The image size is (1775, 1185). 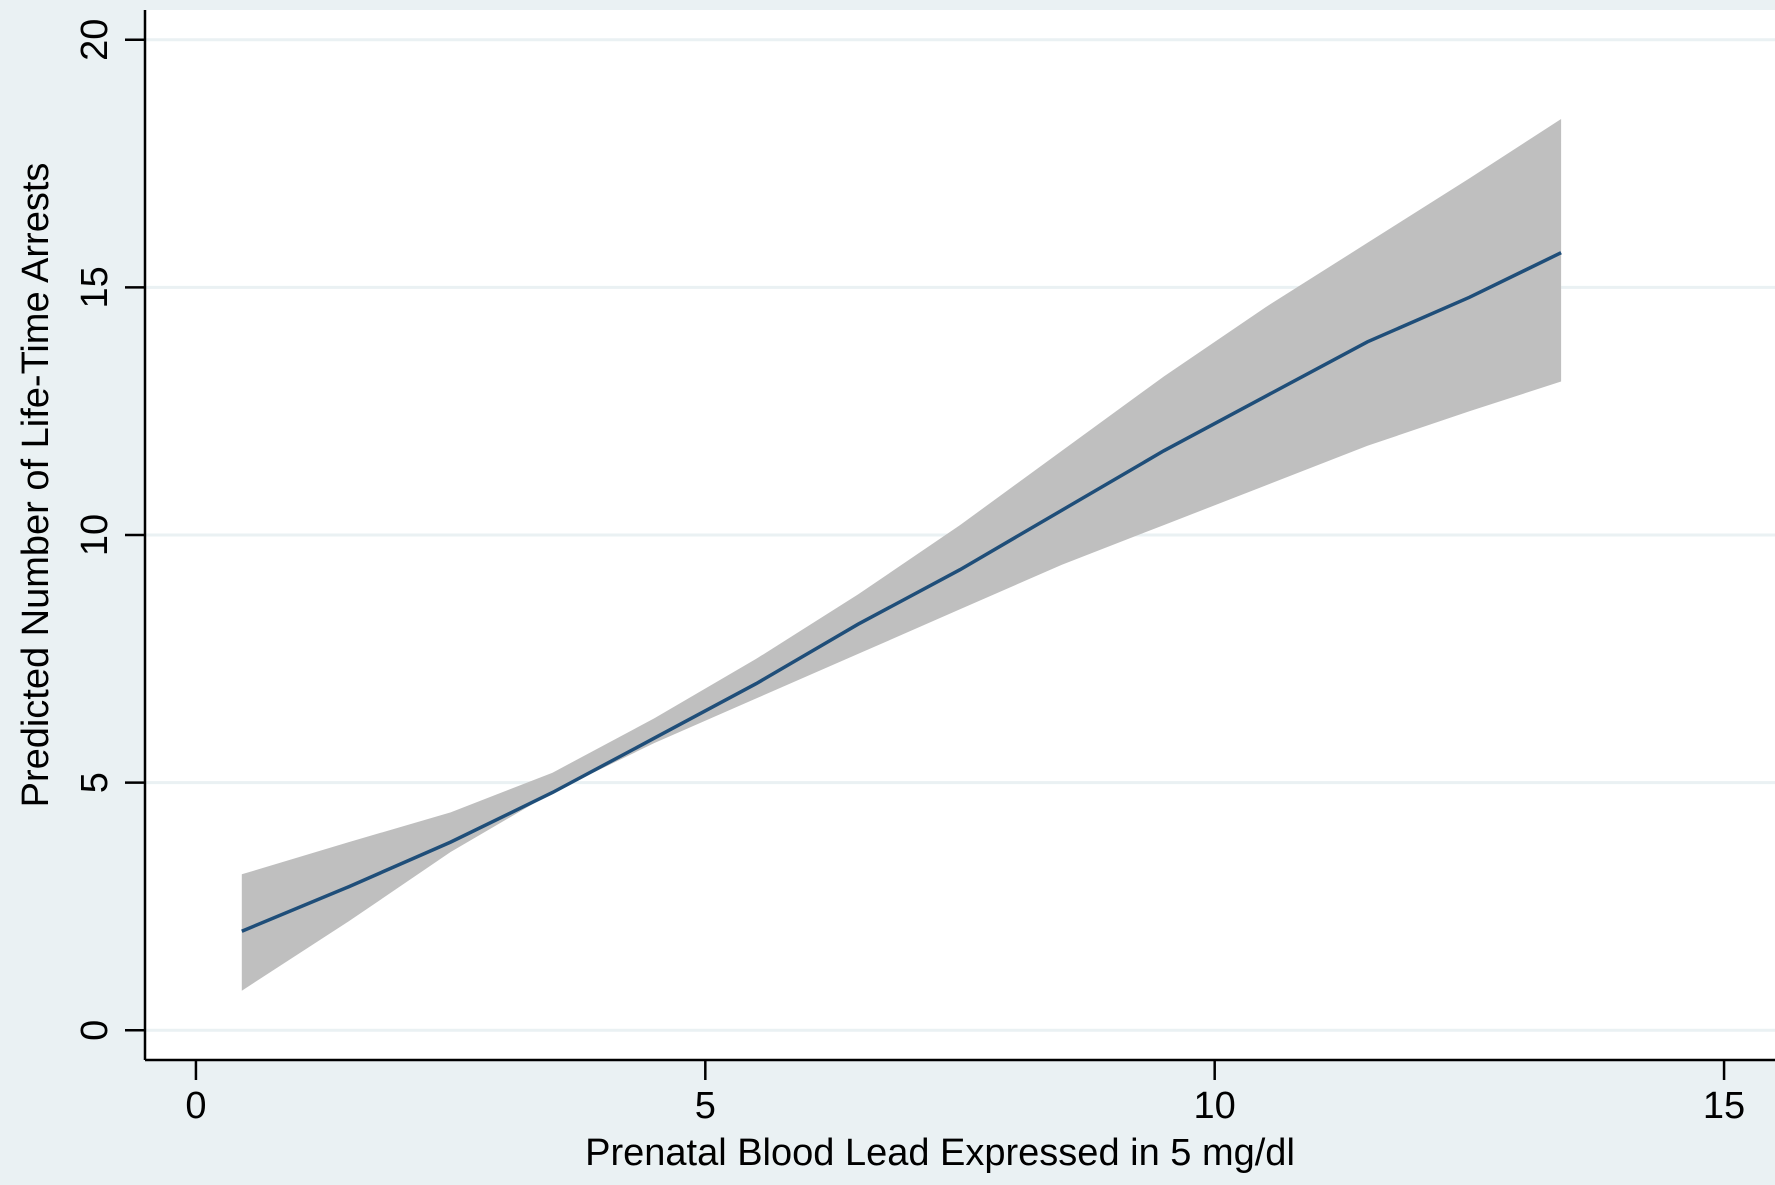 What do you see at coordinates (940, 1153) in the screenshot?
I see `x-axis-title: Prenatal Blood Lead Expressed in 5 mg/dl` at bounding box center [940, 1153].